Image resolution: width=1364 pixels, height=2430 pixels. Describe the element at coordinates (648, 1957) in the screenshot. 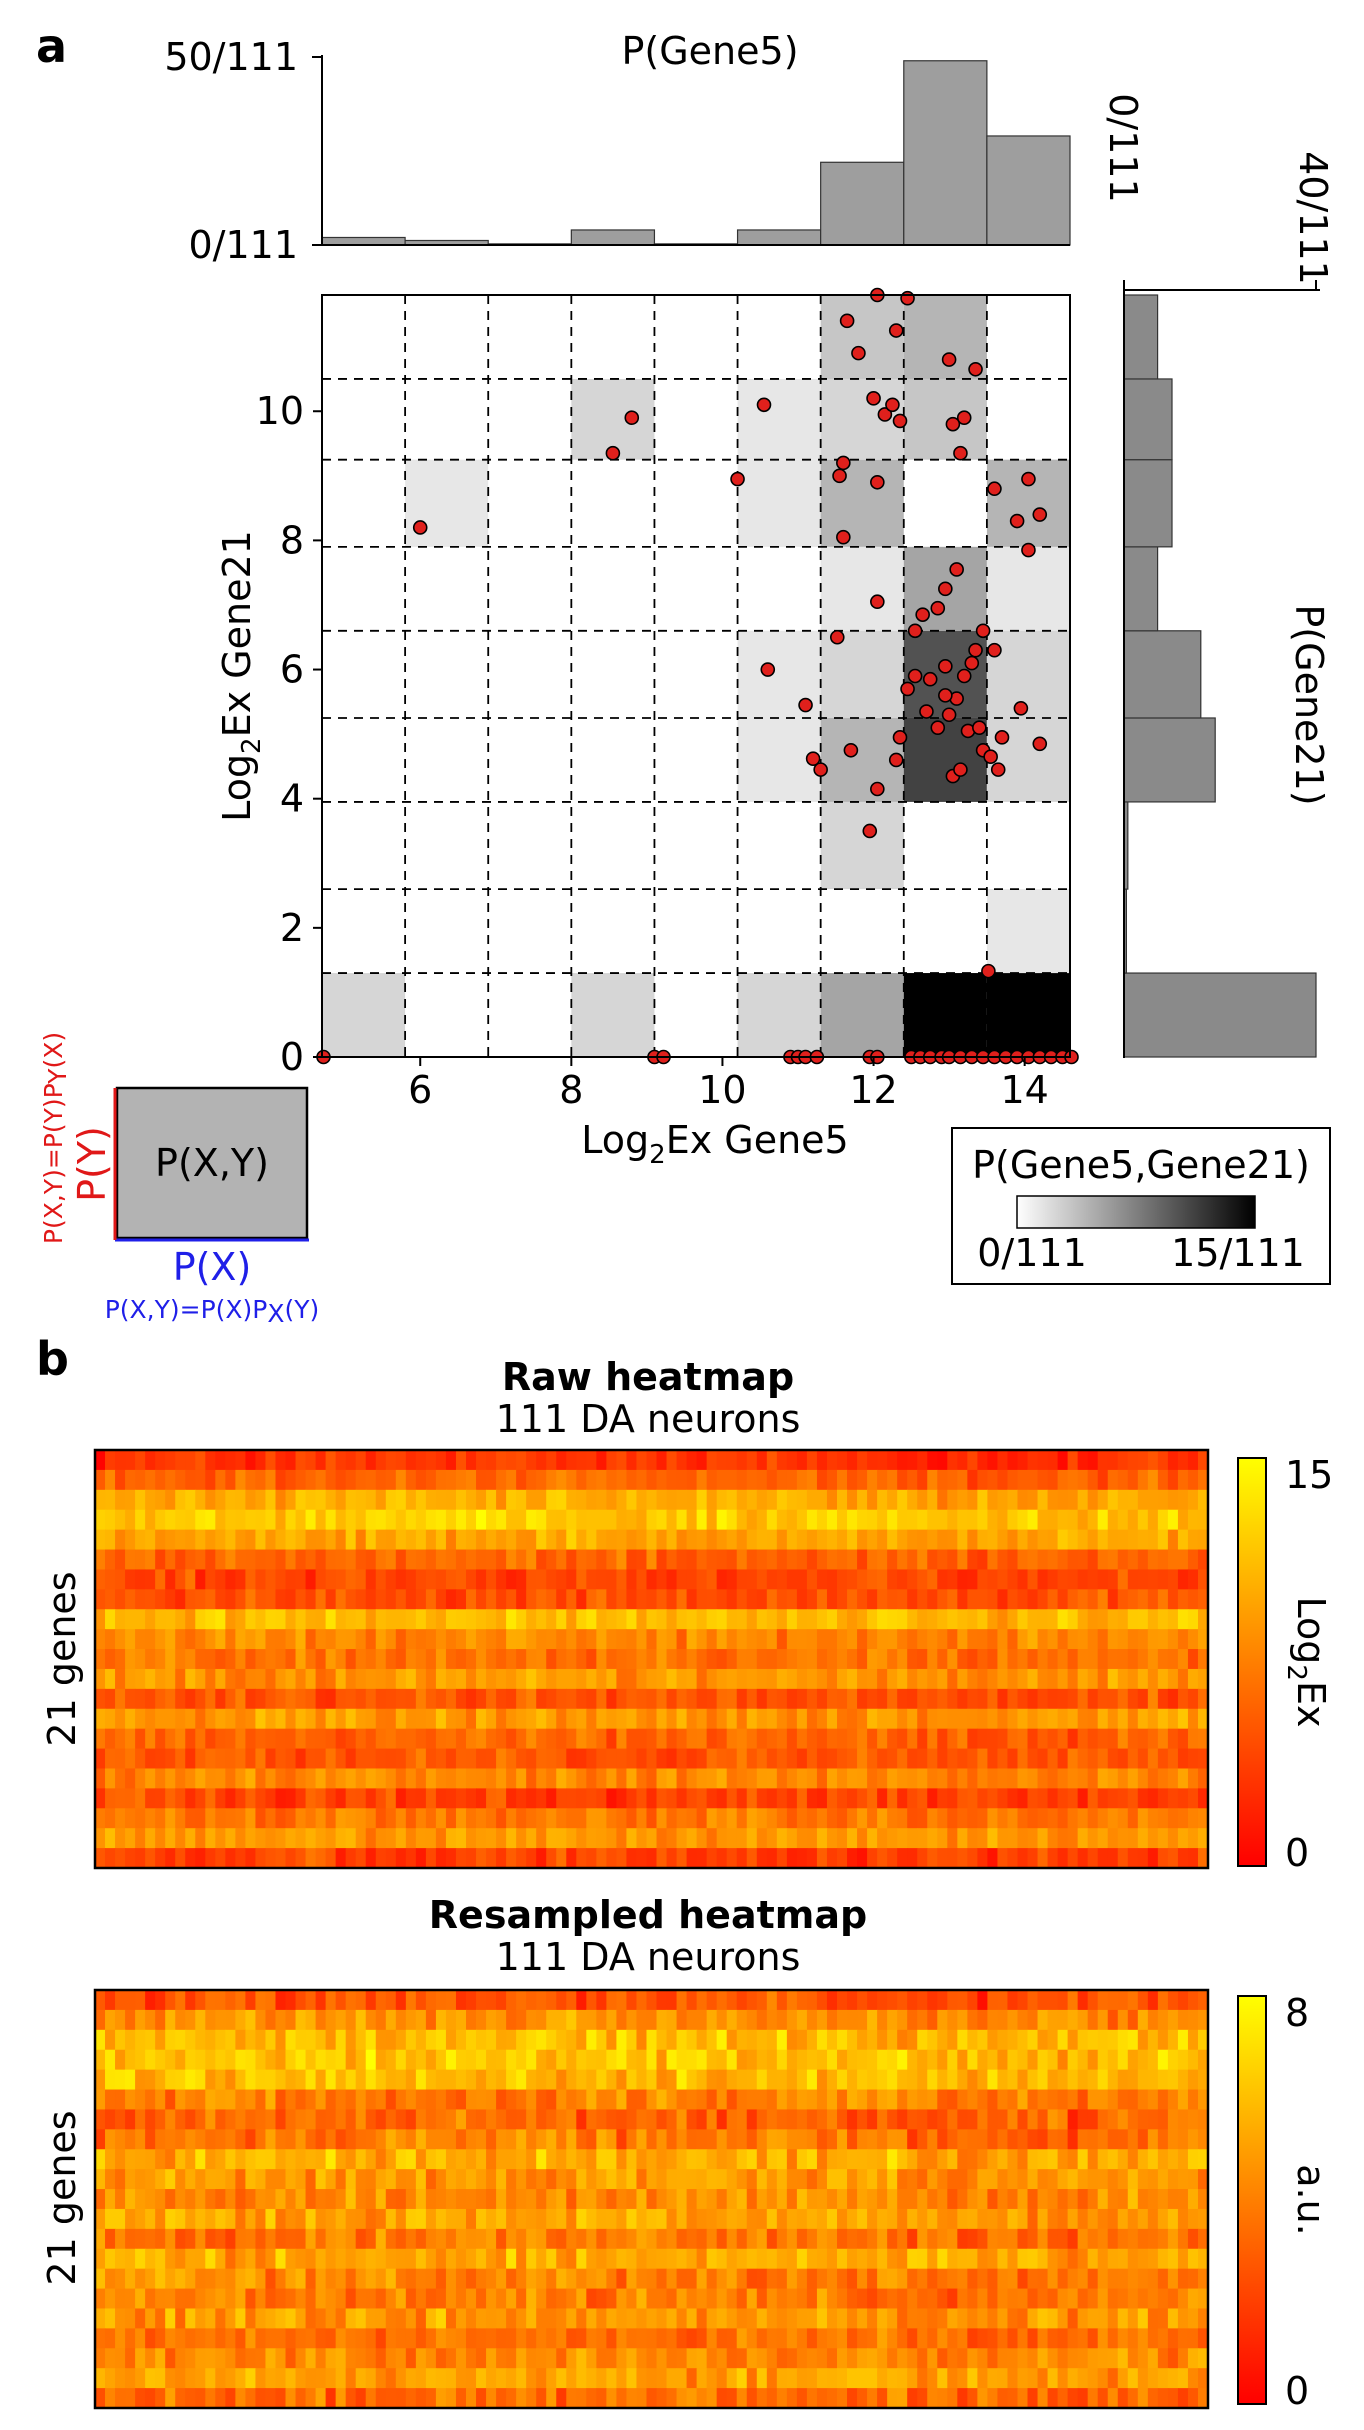

I see `resampled-heatmap-subtitle: 111 DA neurons` at that location.